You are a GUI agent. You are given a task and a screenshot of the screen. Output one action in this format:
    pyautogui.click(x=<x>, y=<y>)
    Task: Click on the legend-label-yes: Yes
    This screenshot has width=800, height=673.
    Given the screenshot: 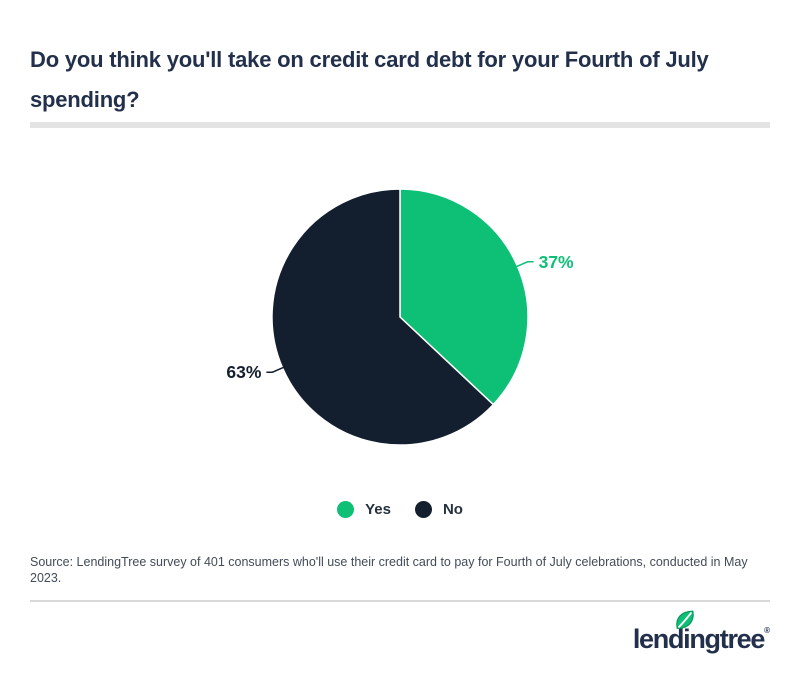 What is the action you would take?
    pyautogui.click(x=378, y=509)
    